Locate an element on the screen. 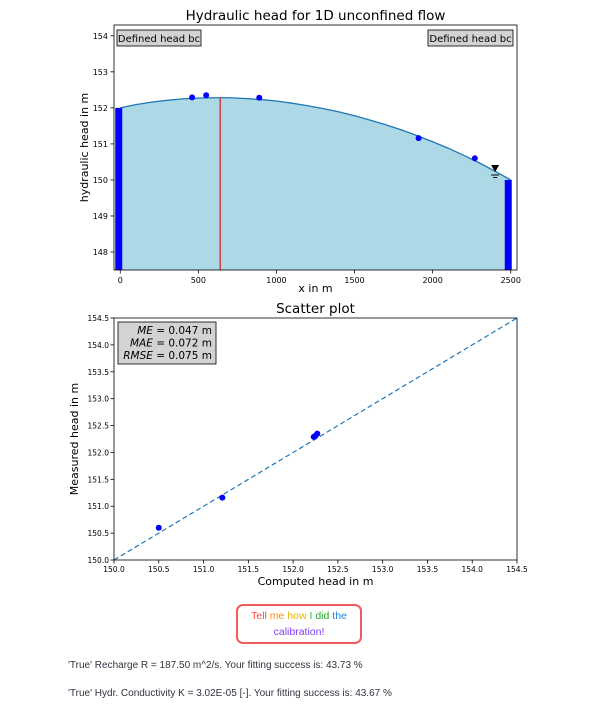 The width and height of the screenshot is (589, 709). stat-value: = 0.047 m is located at coordinates (182, 331).